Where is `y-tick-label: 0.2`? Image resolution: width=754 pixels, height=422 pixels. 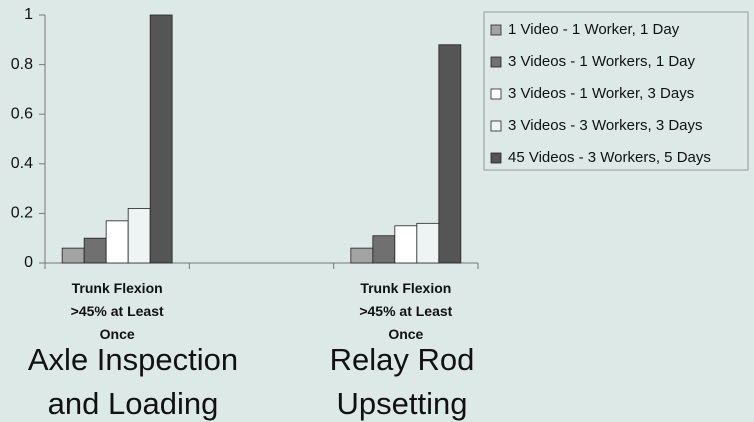
y-tick-label: 0.2 is located at coordinates (22, 213).